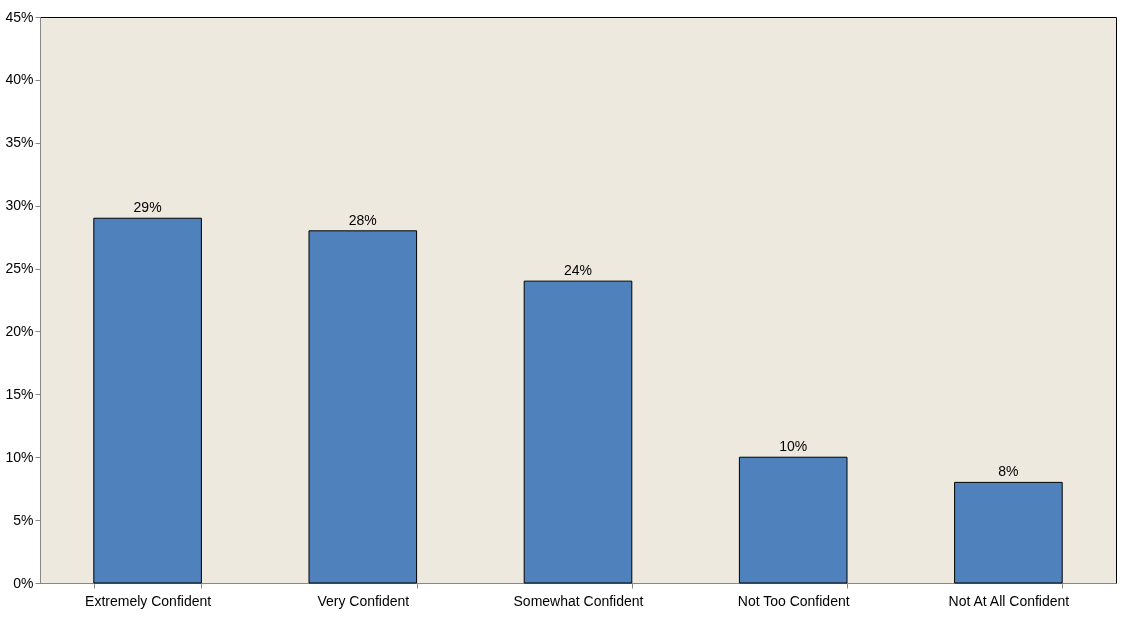 Image resolution: width=1122 pixels, height=618 pixels. Describe the element at coordinates (148, 600) in the screenshot. I see `x-tick-label: Extremely Confident` at that location.